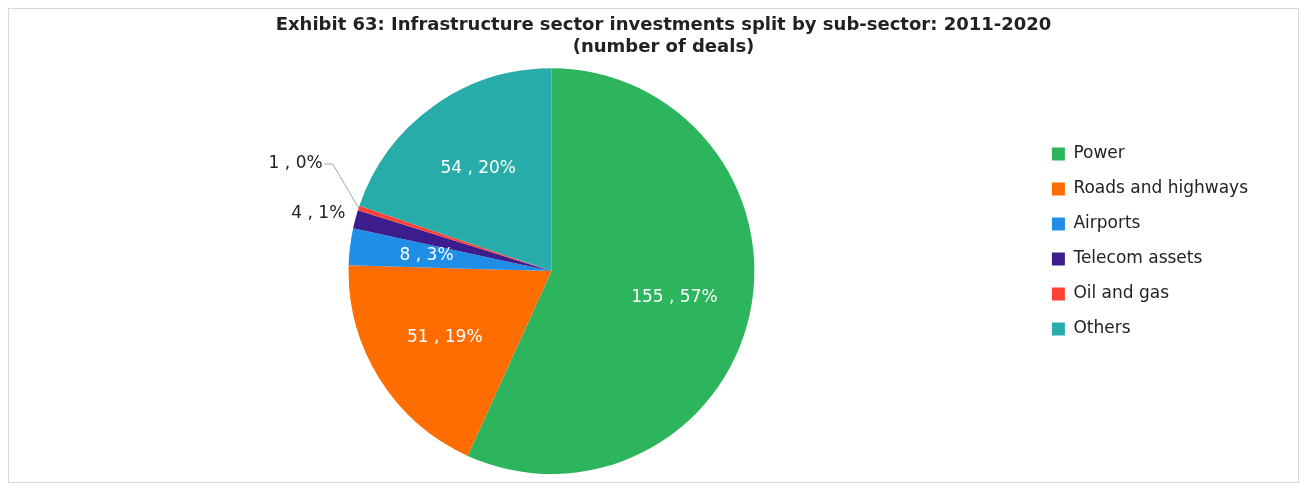 The width and height of the screenshot is (1307, 491). Describe the element at coordinates (1102, 327) in the screenshot. I see `legend-label: Others` at that location.